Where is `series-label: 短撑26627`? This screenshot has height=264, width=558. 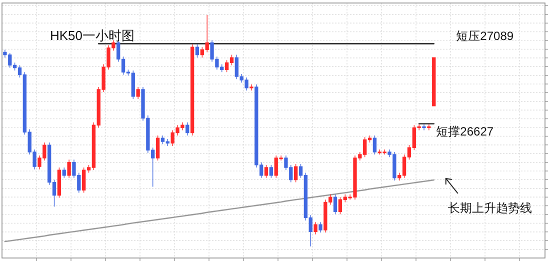 series-label: 短撑26627 is located at coordinates (465, 131).